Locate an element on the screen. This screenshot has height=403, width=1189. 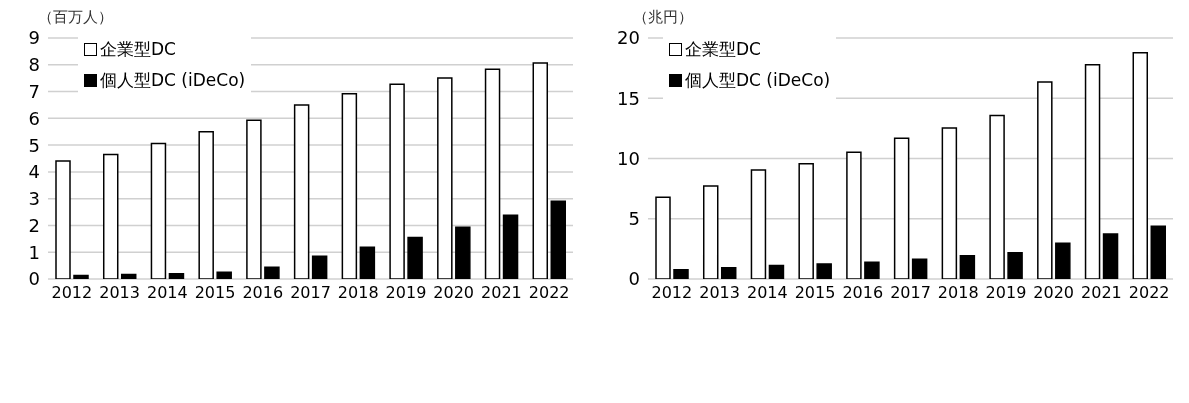
y-tick-label: 1 is located at coordinates (34, 252).